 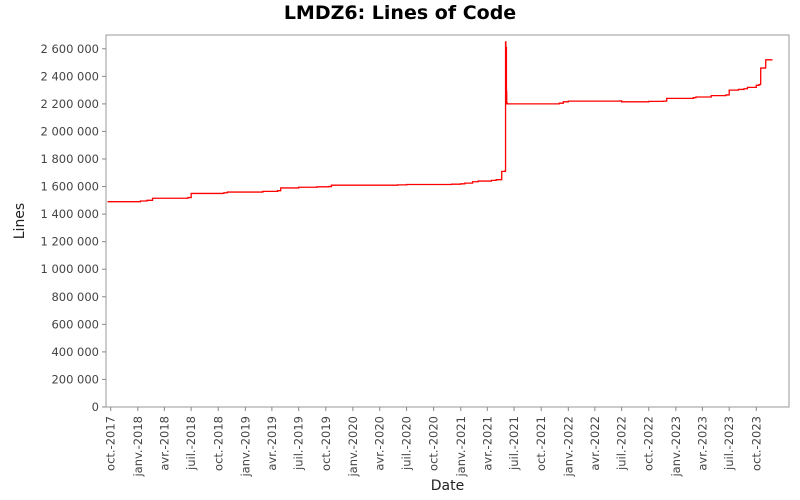 I want to click on x-tick-label: avr.-2018, so click(x=164, y=443).